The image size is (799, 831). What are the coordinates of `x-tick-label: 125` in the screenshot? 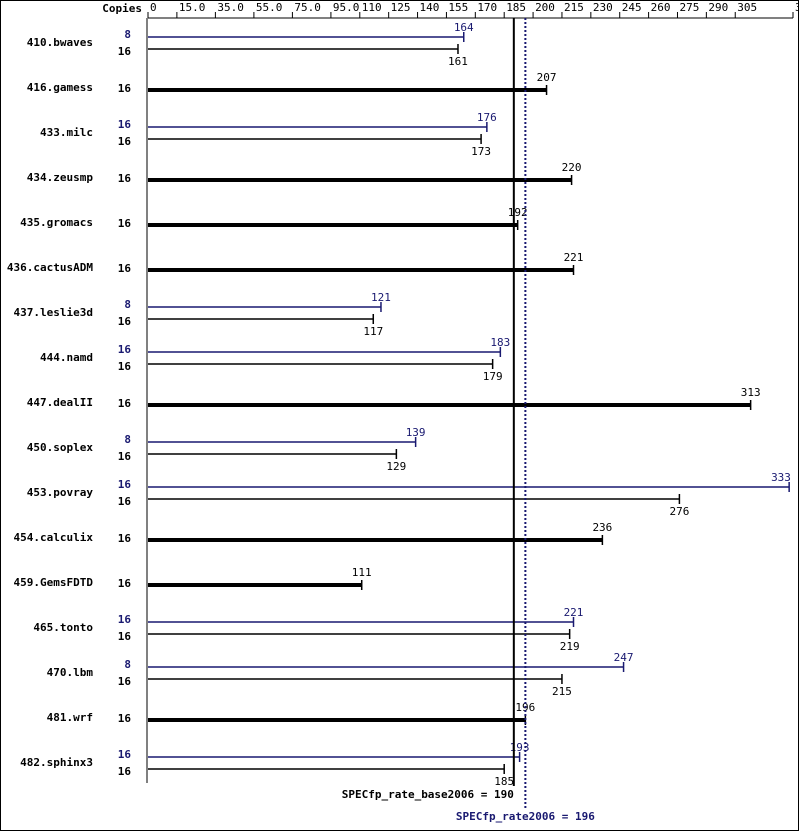 It's located at (401, 7).